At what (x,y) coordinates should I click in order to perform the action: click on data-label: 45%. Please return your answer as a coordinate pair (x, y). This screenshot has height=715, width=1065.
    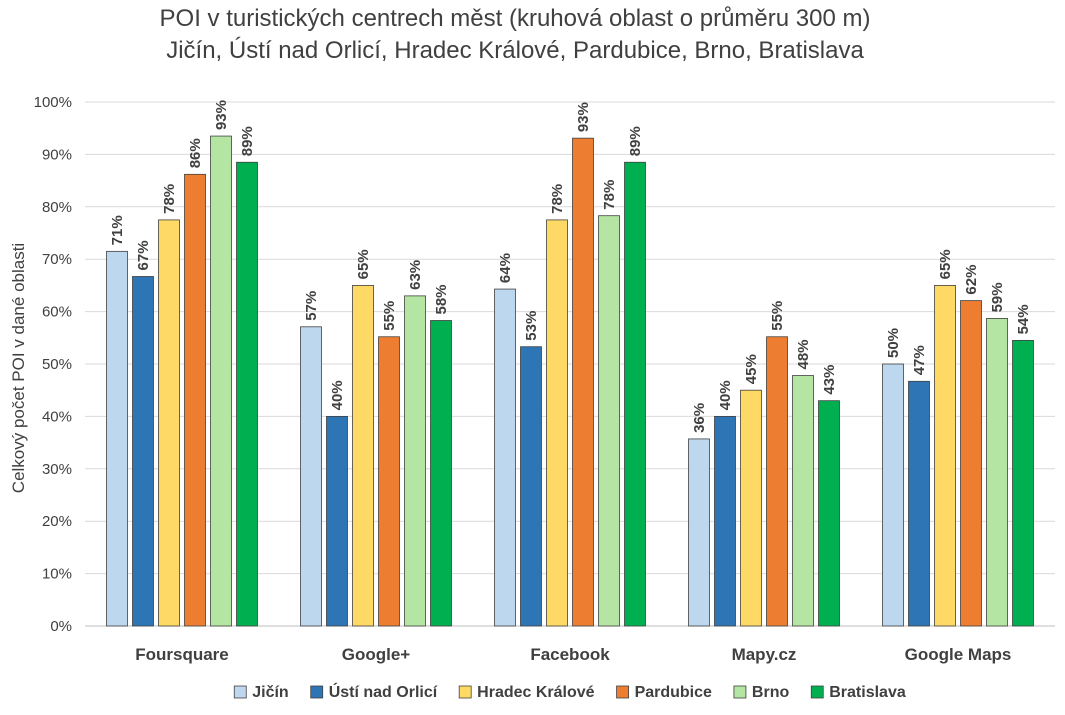
    Looking at the image, I should click on (751, 369).